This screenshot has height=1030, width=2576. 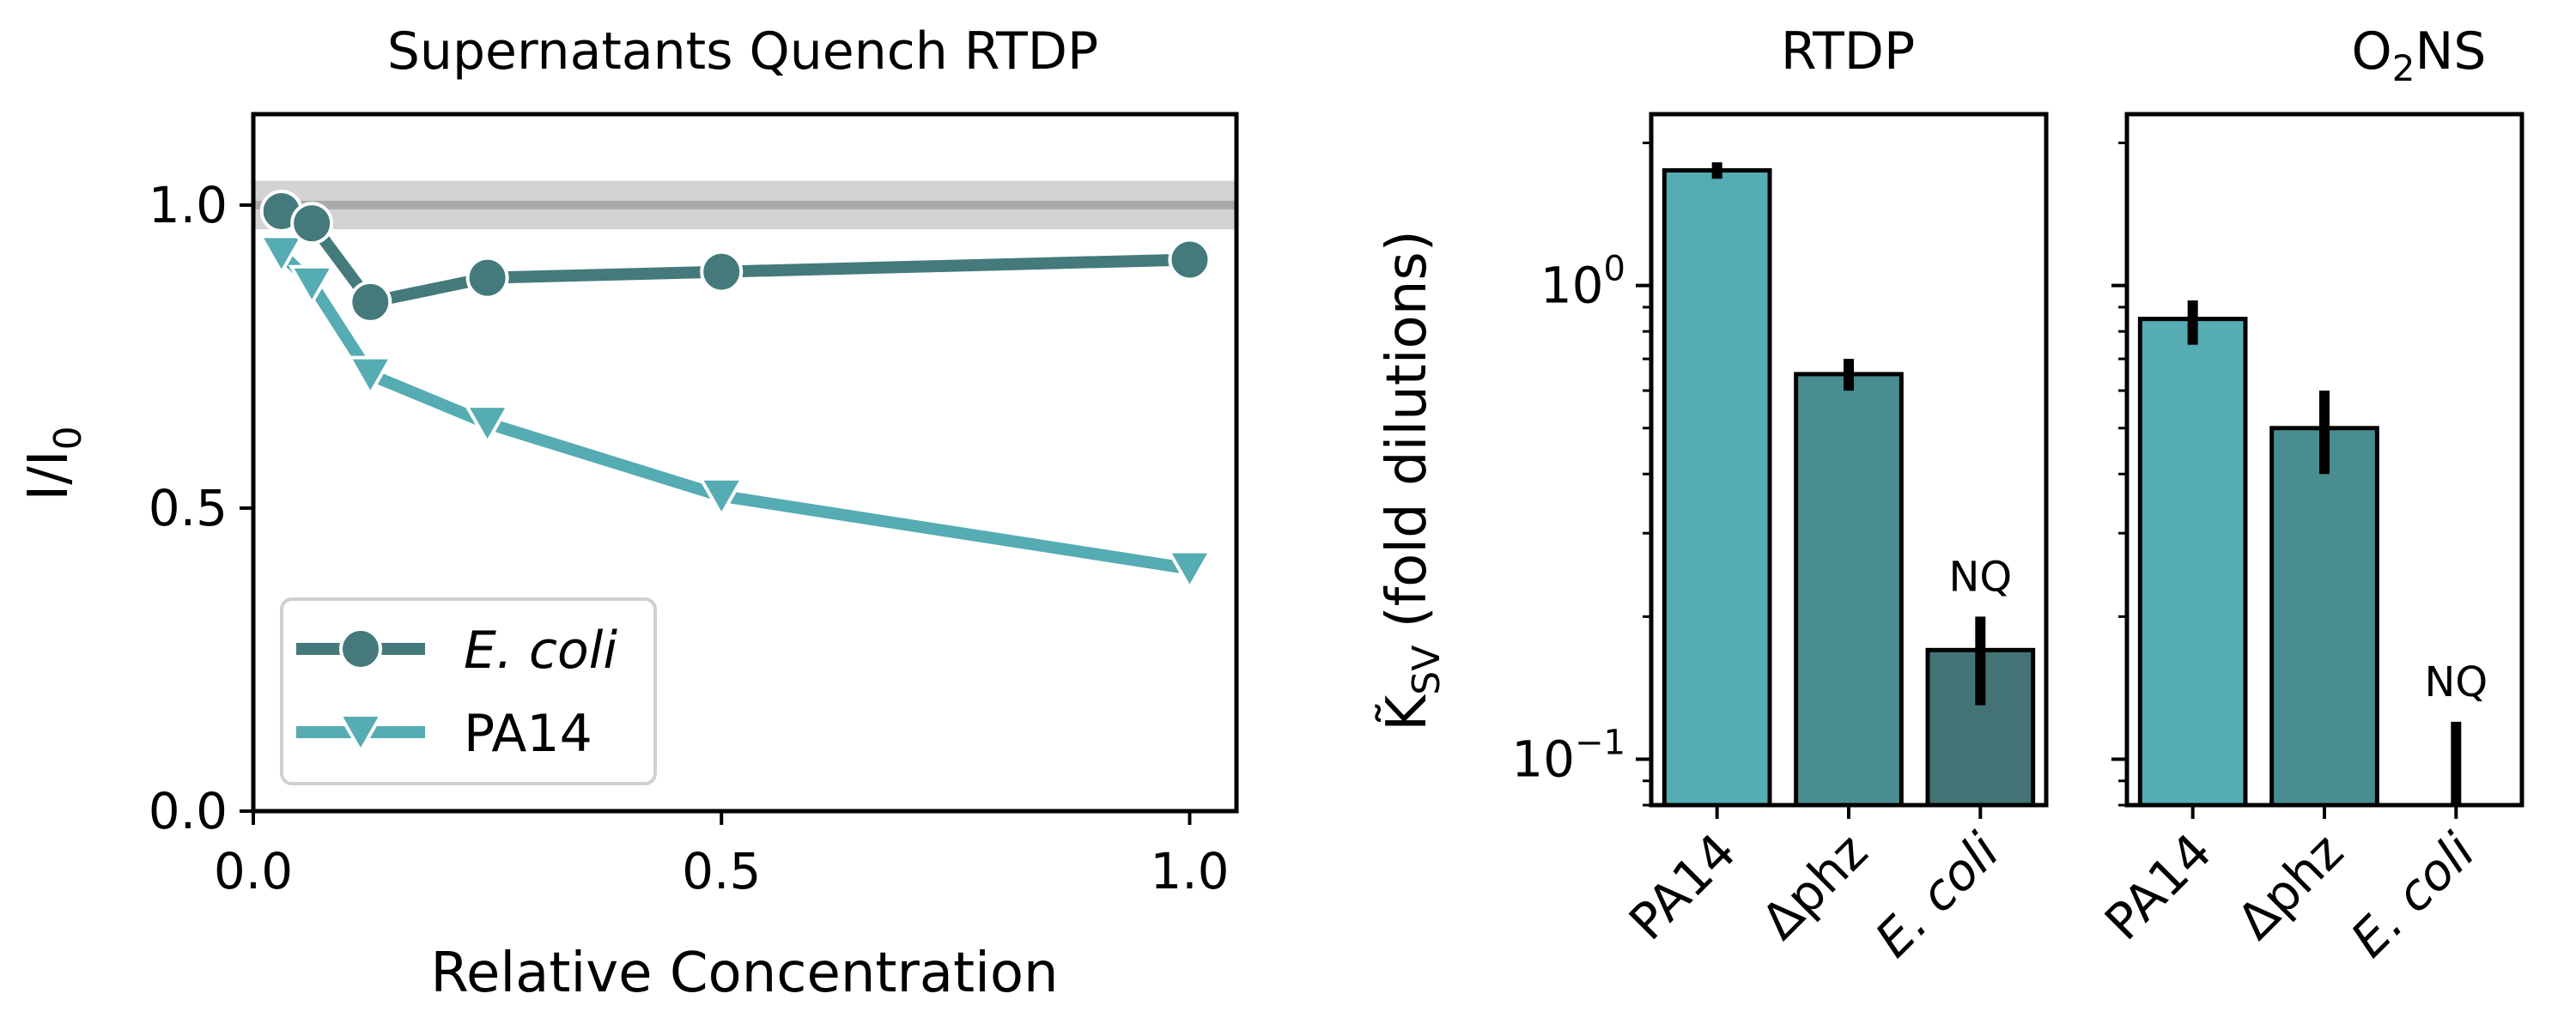 What do you see at coordinates (2404, 68) in the screenshot?
I see `o2ns-title-sub: 2` at bounding box center [2404, 68].